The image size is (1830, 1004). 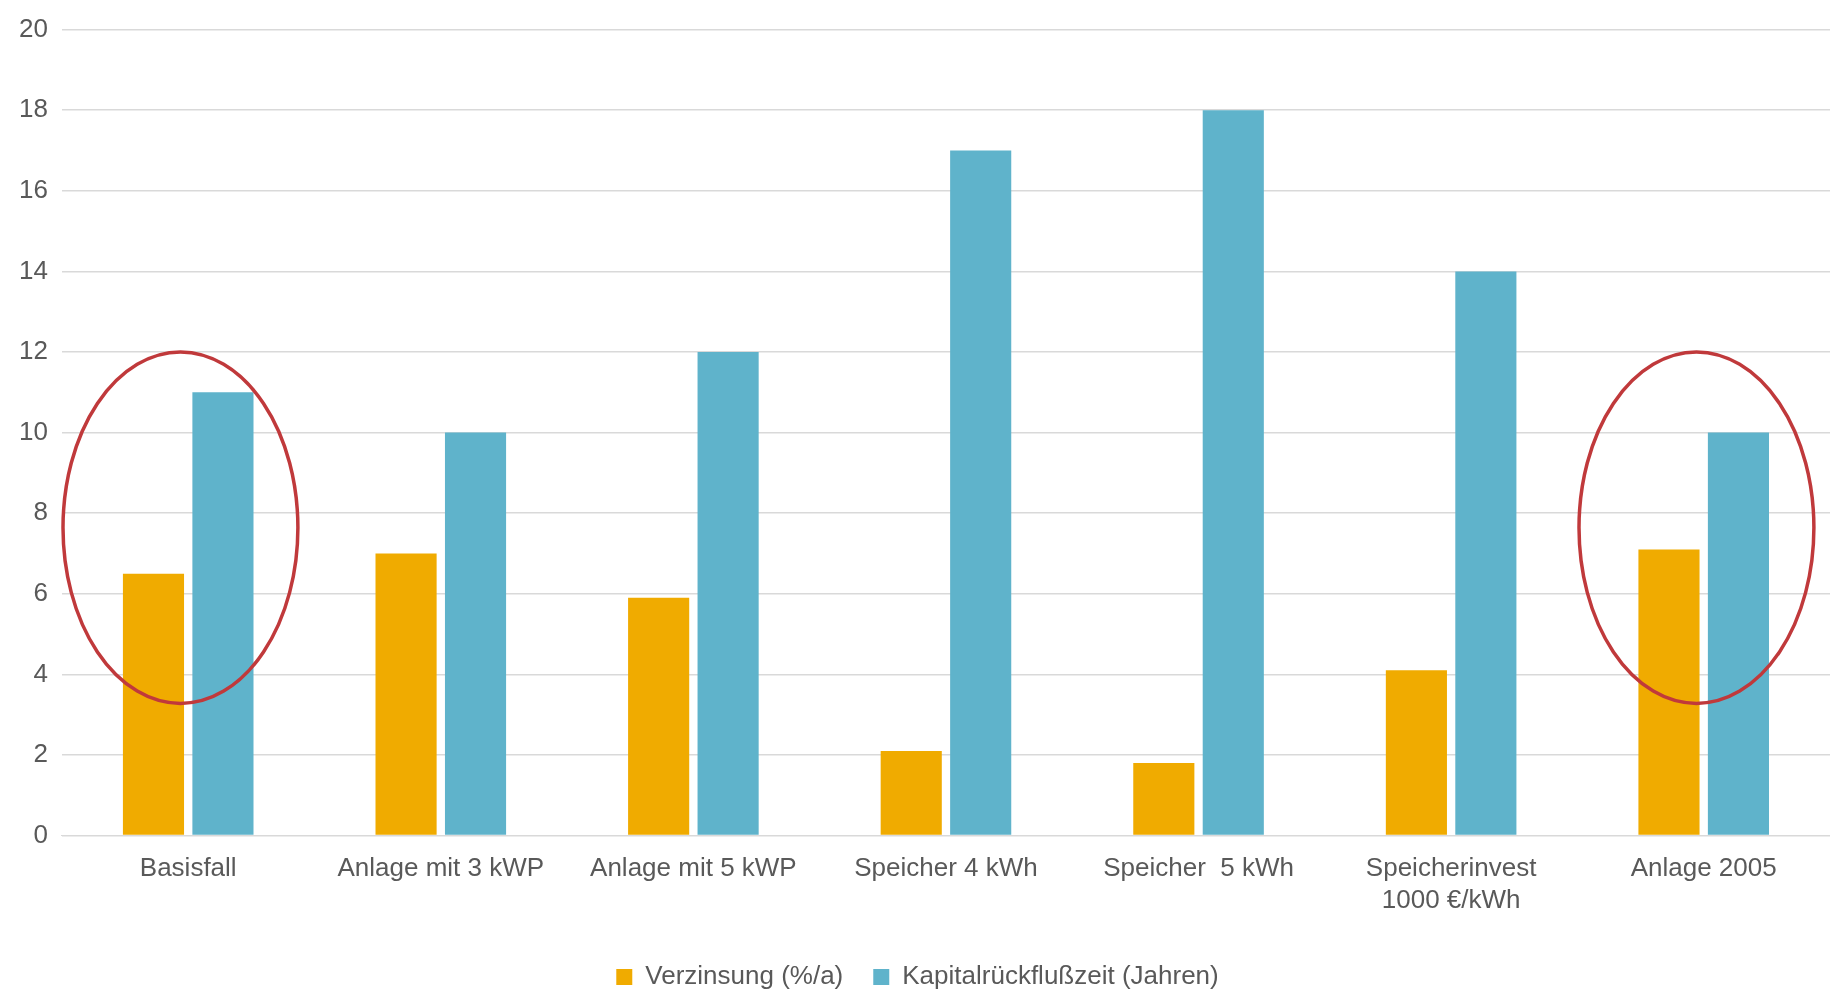 I want to click on x-tick-label: Speicher 4 kWh, so click(x=946, y=867).